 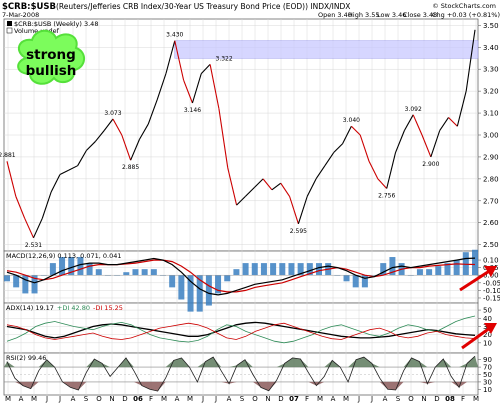 What do you see at coordinates (29, 7) in the screenshot?
I see `symbol-title: $CRB:$USB` at bounding box center [29, 7].